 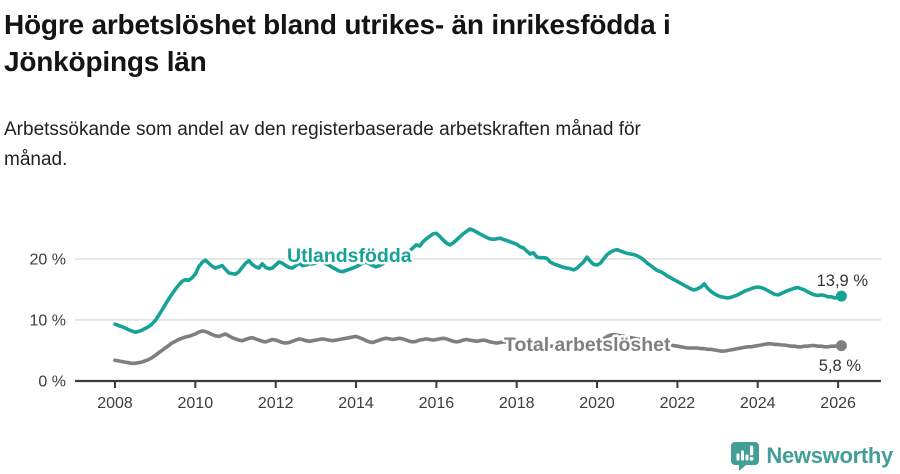 I want to click on chart-title-line2: Jönköpings län, so click(x=105, y=61).